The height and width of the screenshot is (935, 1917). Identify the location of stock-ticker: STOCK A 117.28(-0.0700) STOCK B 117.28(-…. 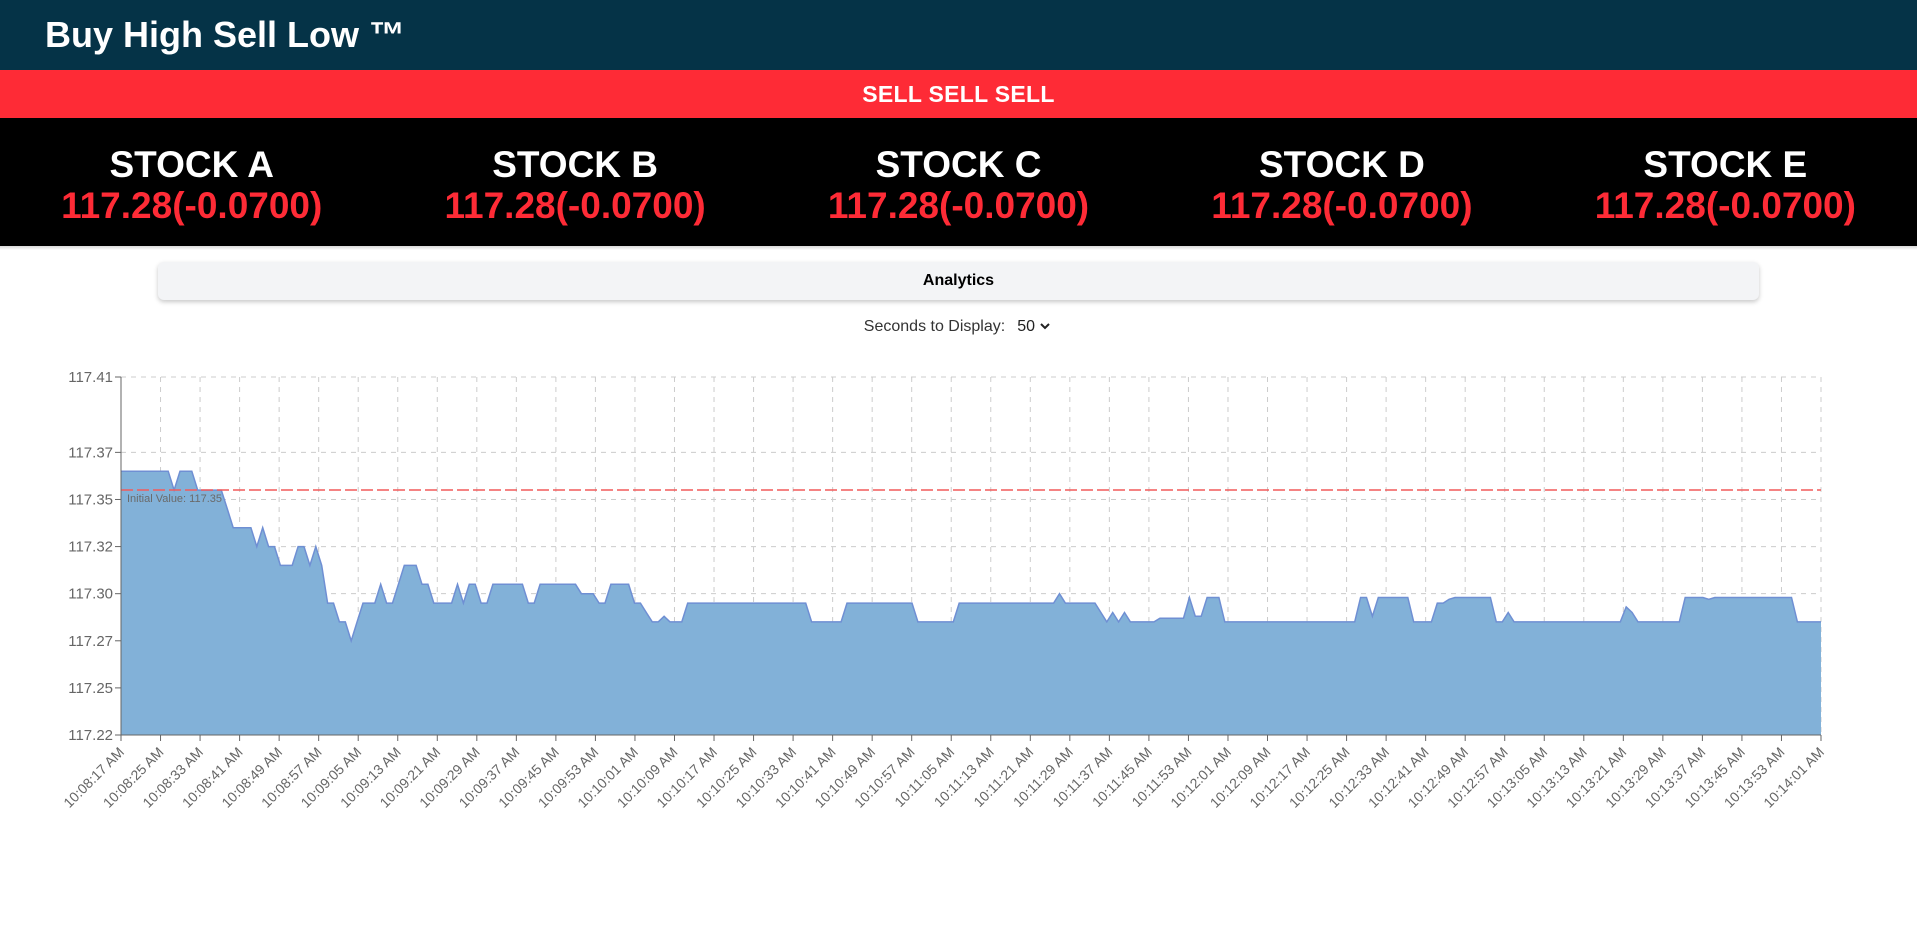
(958, 182).